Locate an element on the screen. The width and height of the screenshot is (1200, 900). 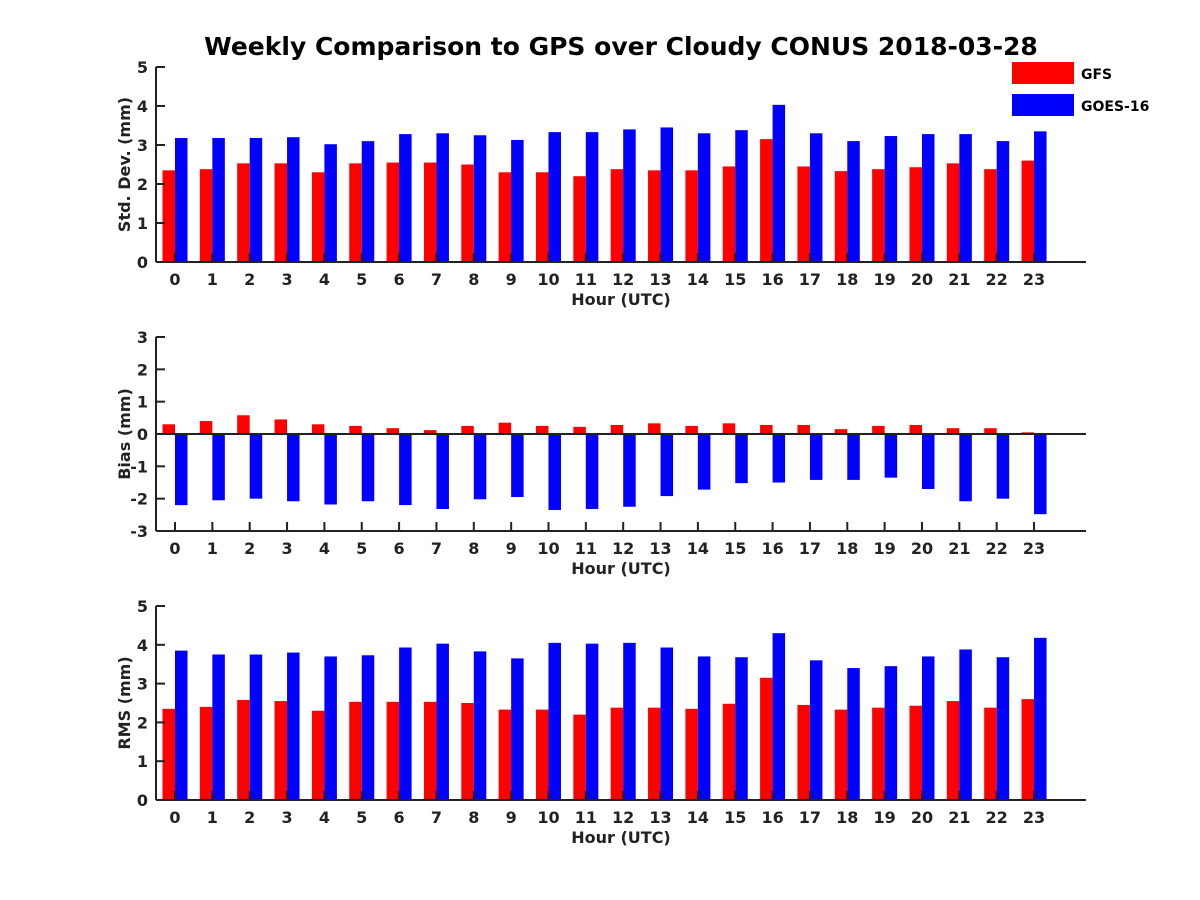
x-tick-label: 0 is located at coordinates (174, 548).